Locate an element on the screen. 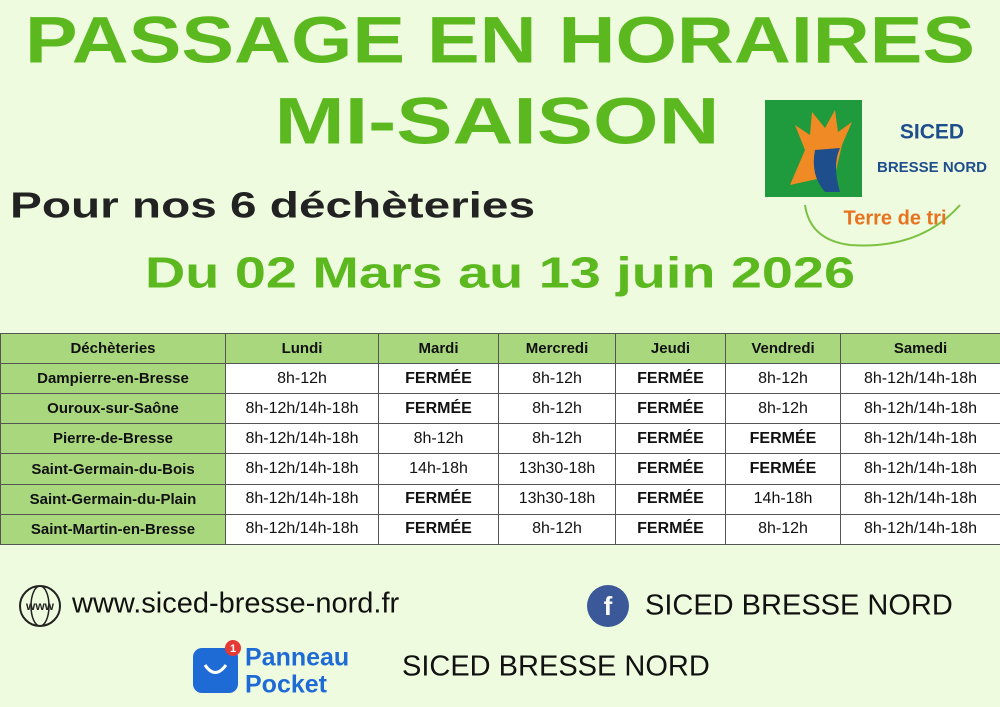 Image resolution: width=1000 pixels, height=707 pixels. app-icon-smile is located at coordinates (215, 669).